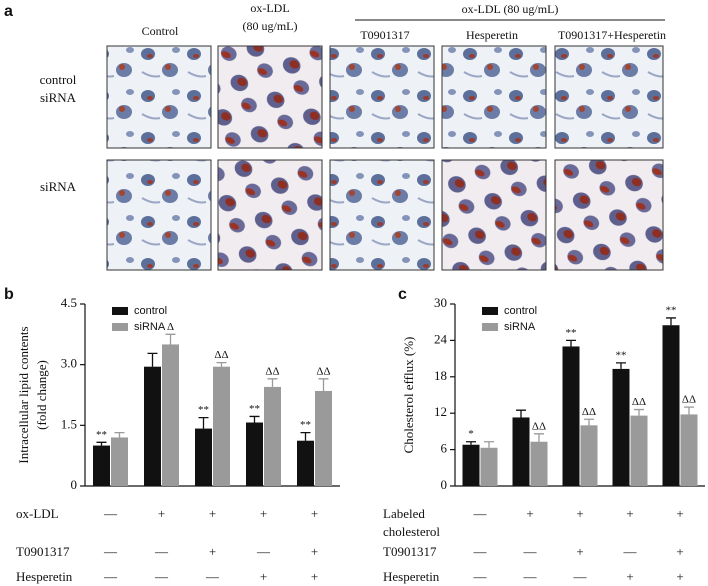 This screenshot has height=586, width=708. What do you see at coordinates (43, 551) in the screenshot?
I see `treatment-label: T0901317` at bounding box center [43, 551].